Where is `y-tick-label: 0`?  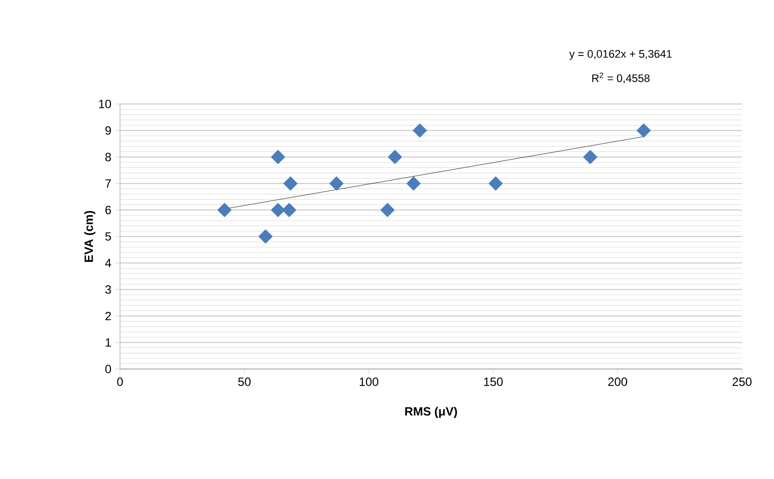
y-tick-label: 0 is located at coordinates (108, 369).